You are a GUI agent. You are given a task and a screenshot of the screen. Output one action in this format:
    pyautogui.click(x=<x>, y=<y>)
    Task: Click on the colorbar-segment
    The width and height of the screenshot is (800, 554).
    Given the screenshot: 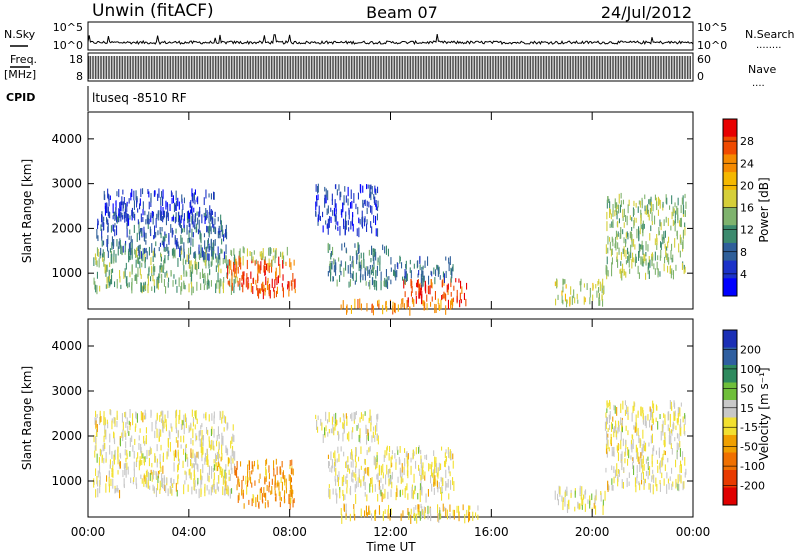 What is the action you would take?
    pyautogui.click(x=730, y=339)
    